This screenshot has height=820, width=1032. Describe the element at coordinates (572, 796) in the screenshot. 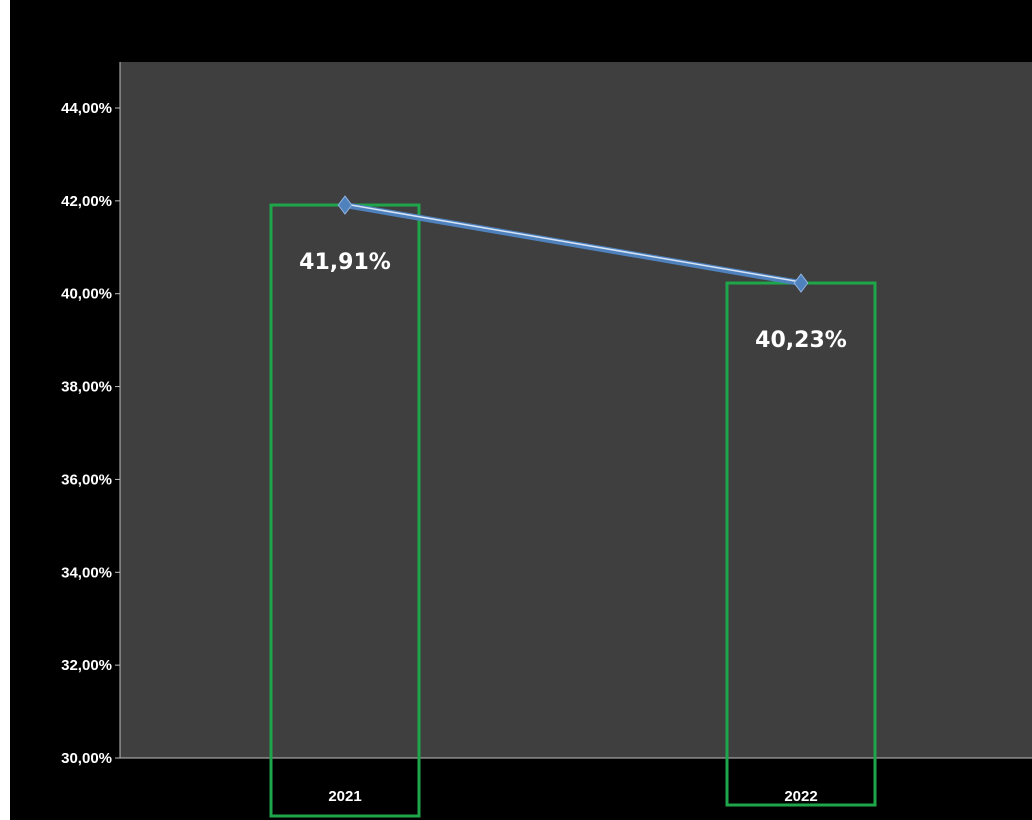

I see `x-axis-ticks: 2021 2022` at that location.